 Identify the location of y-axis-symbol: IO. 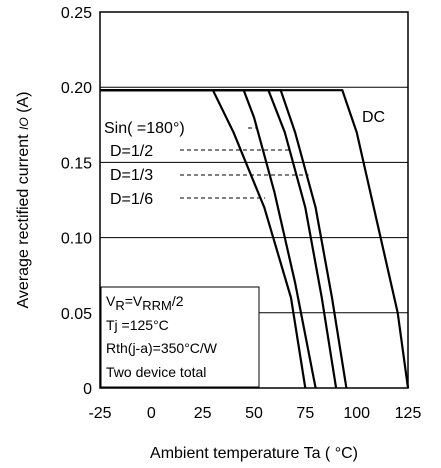
(24, 123).